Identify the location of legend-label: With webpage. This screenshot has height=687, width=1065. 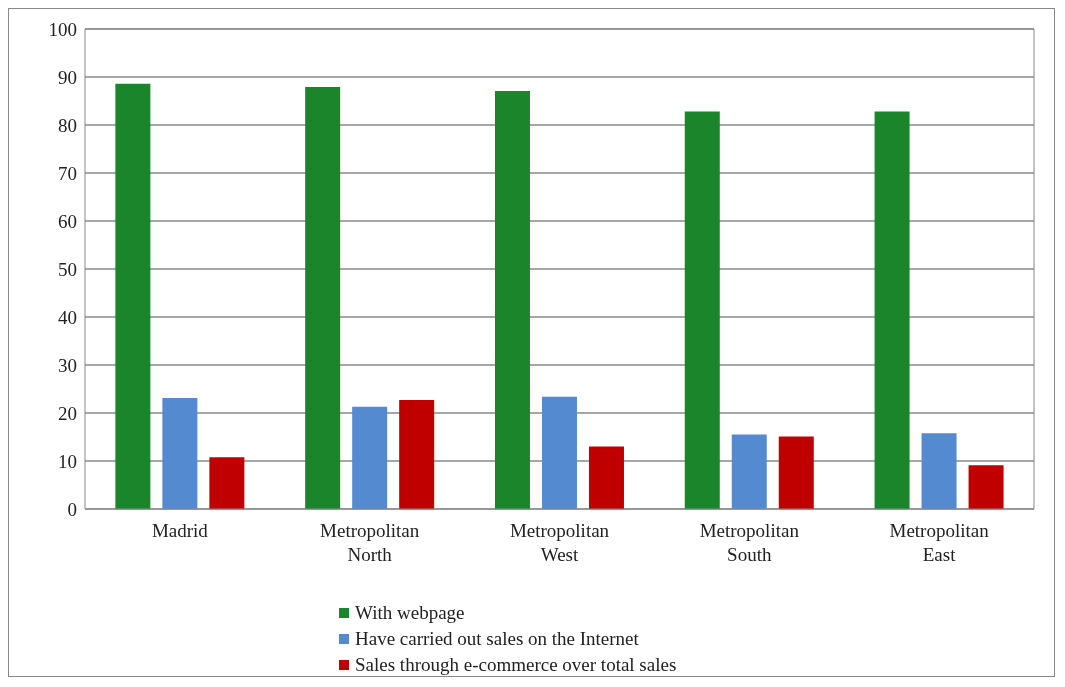
(410, 613).